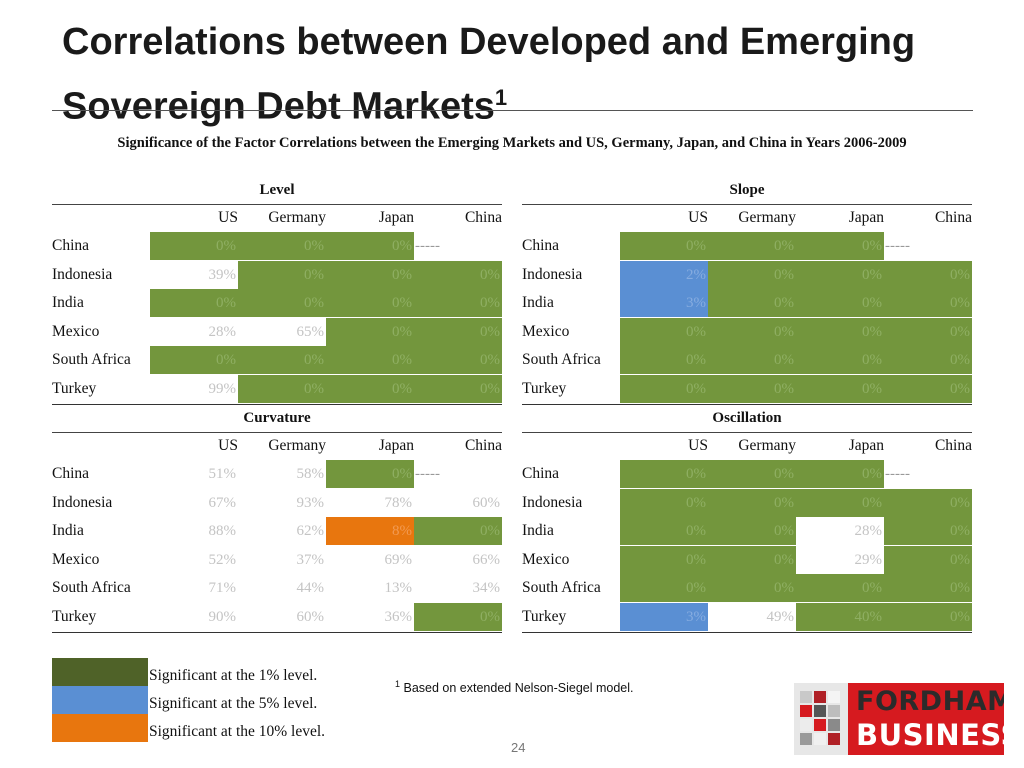 This screenshot has width=1024, height=768. Describe the element at coordinates (398, 616) in the screenshot. I see `table-cell: 36%` at that location.